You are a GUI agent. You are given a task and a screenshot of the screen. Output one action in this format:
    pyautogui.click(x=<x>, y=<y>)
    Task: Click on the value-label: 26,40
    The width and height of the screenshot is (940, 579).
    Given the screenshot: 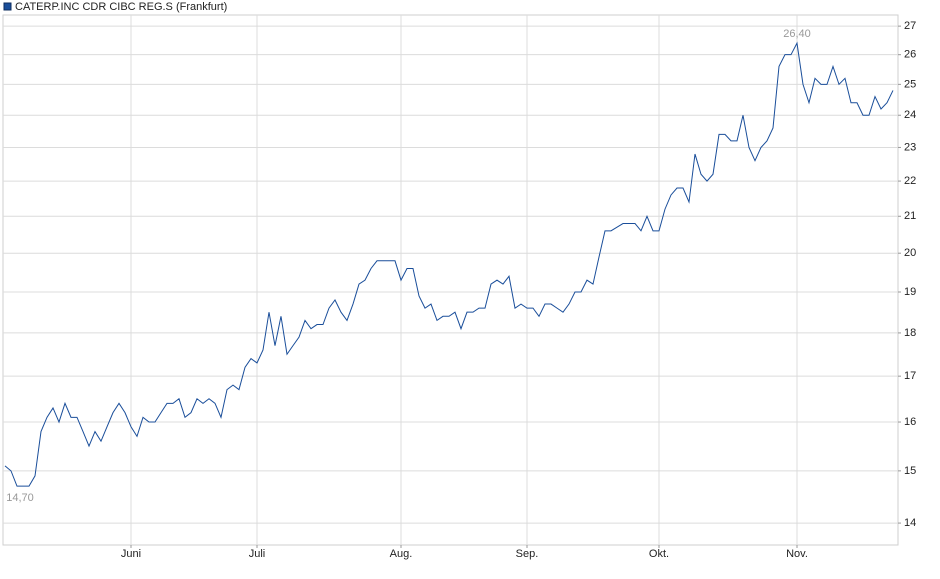 What is the action you would take?
    pyautogui.click(x=797, y=34)
    